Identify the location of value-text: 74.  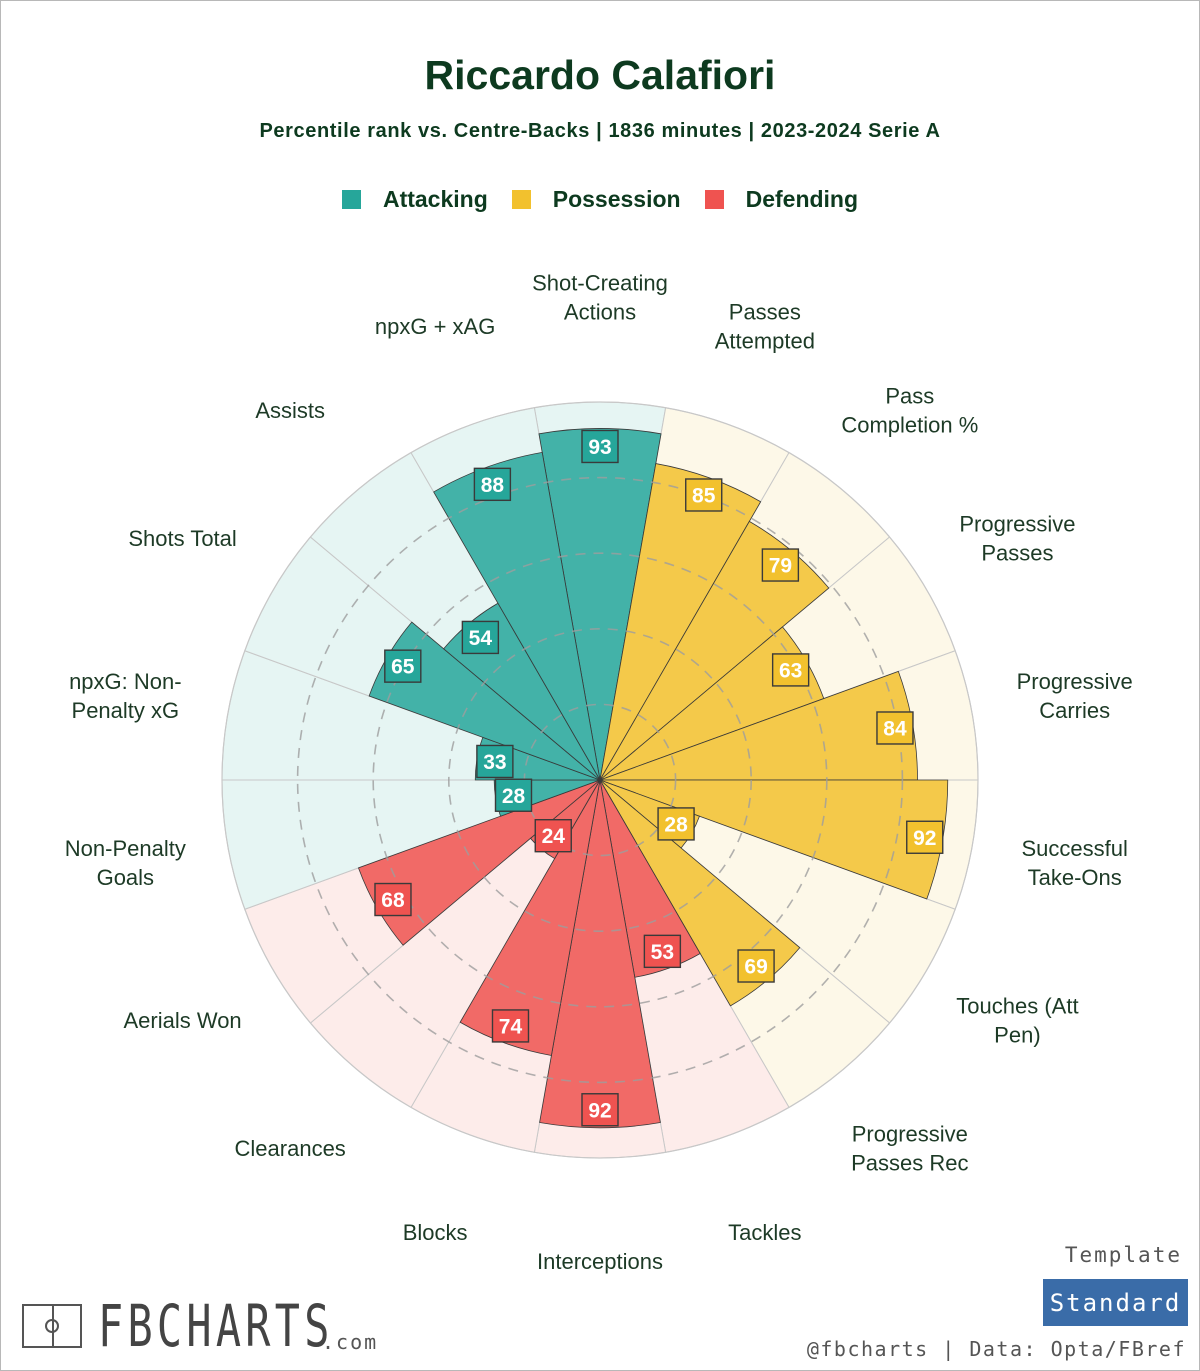
(511, 1026).